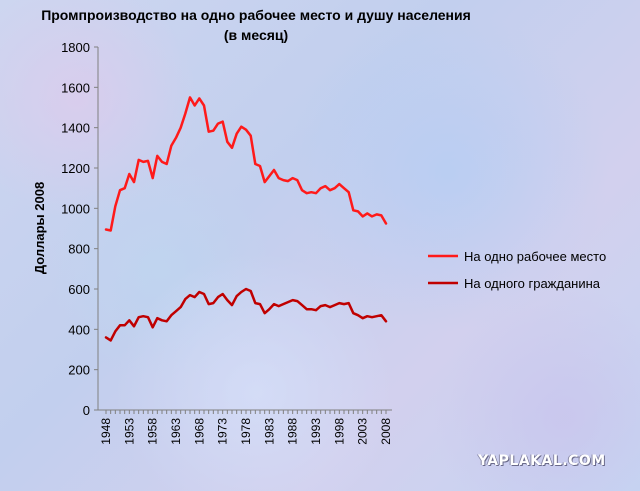  I want to click on legend-label-1: На одно рабочее место, so click(535, 256).